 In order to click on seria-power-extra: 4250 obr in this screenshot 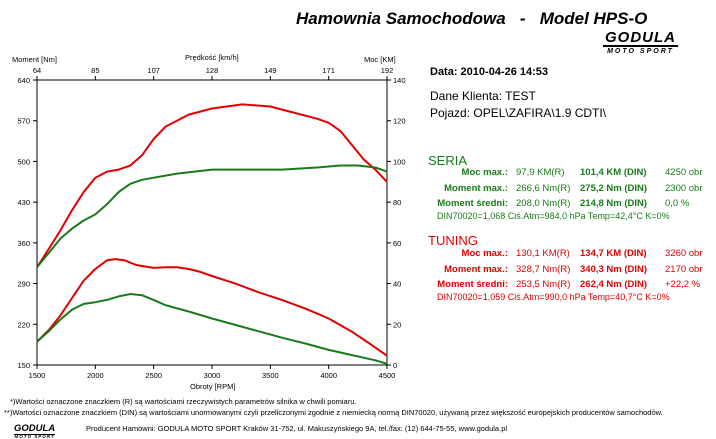, I will do `click(684, 173)`.